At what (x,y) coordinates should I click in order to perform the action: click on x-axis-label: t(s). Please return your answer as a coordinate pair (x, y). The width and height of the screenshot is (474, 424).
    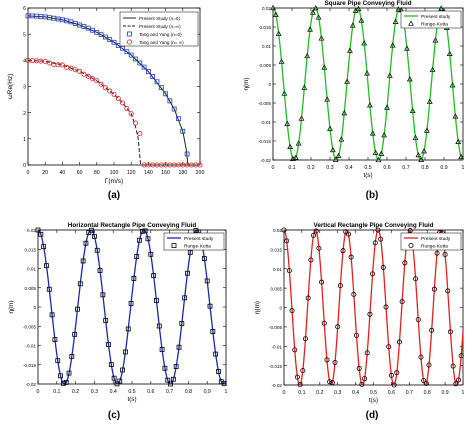
    Looking at the image, I should click on (373, 400).